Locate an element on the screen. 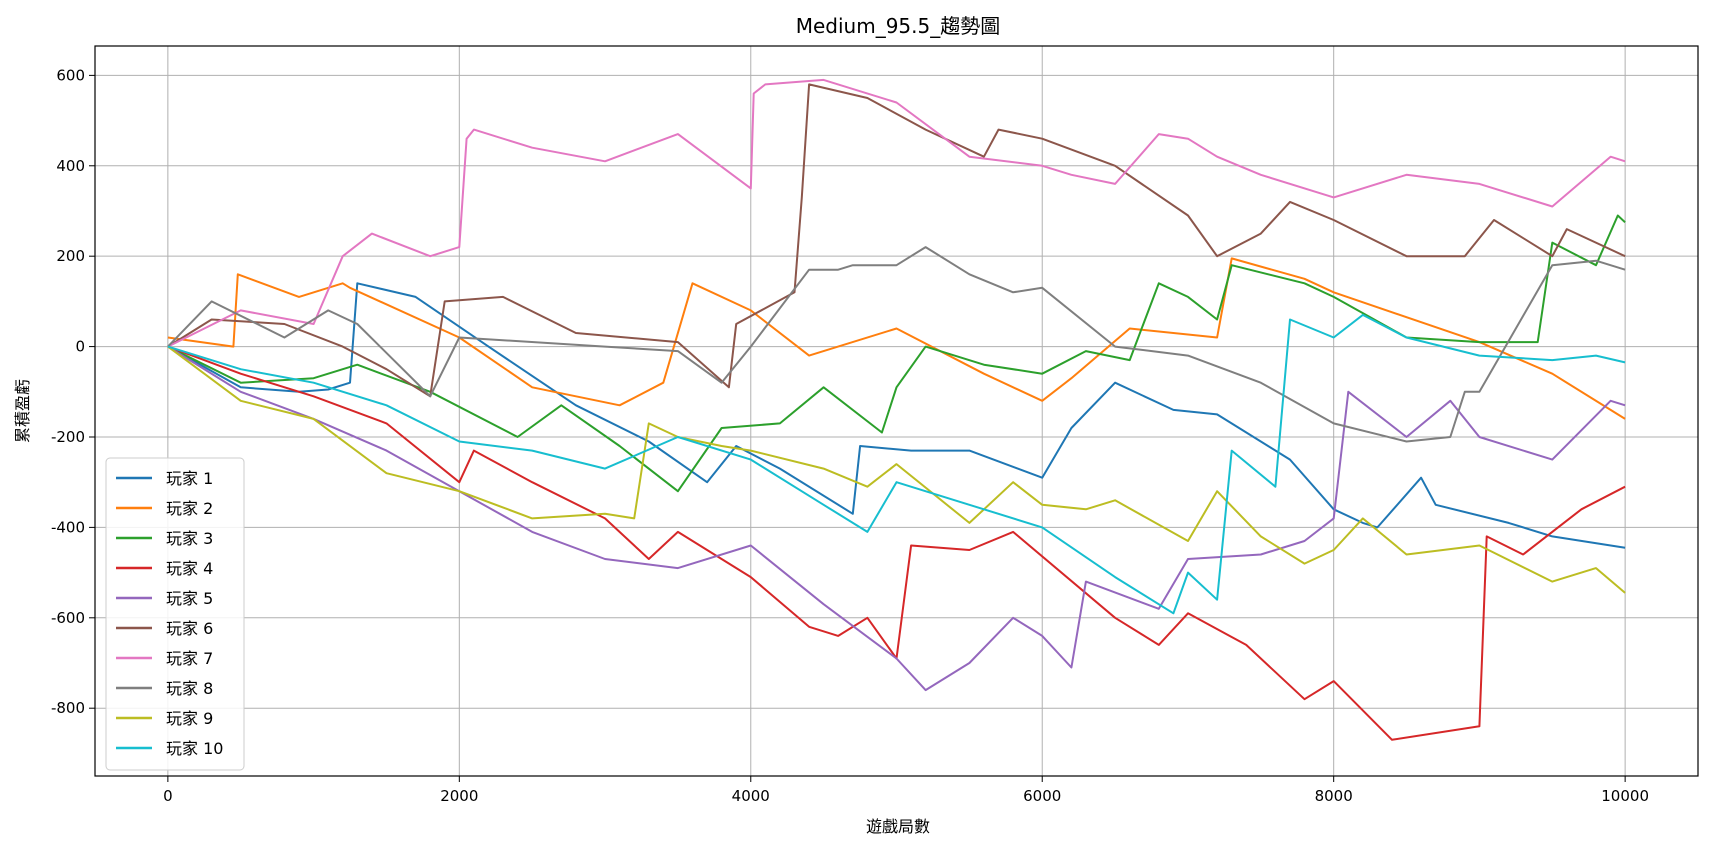 The width and height of the screenshot is (1713, 849). legend-label-8: 玩家 8 is located at coordinates (189, 688).